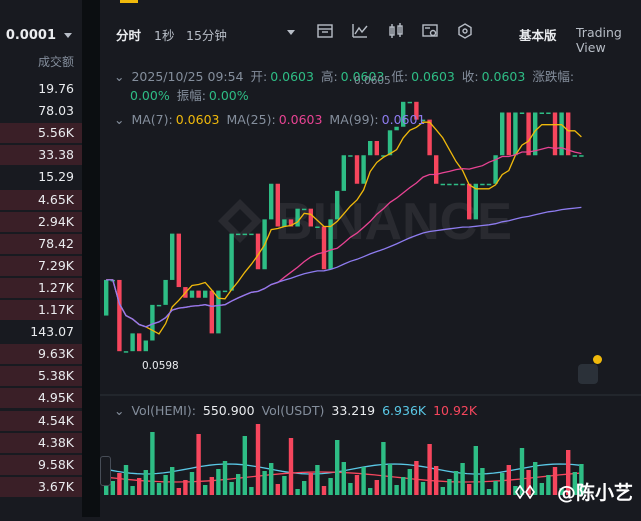 Image resolution: width=641 pixels, height=521 pixels. I want to click on orderbook-volume: 2.94K, so click(55, 221).